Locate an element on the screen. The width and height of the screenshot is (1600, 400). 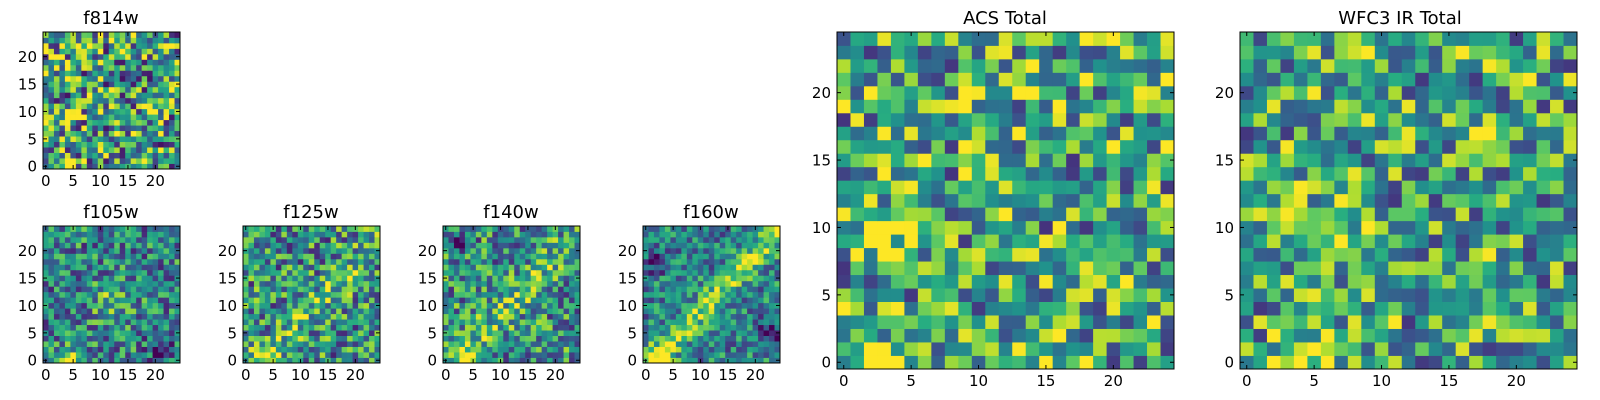
y-tick-label: 5 is located at coordinates (632, 333).